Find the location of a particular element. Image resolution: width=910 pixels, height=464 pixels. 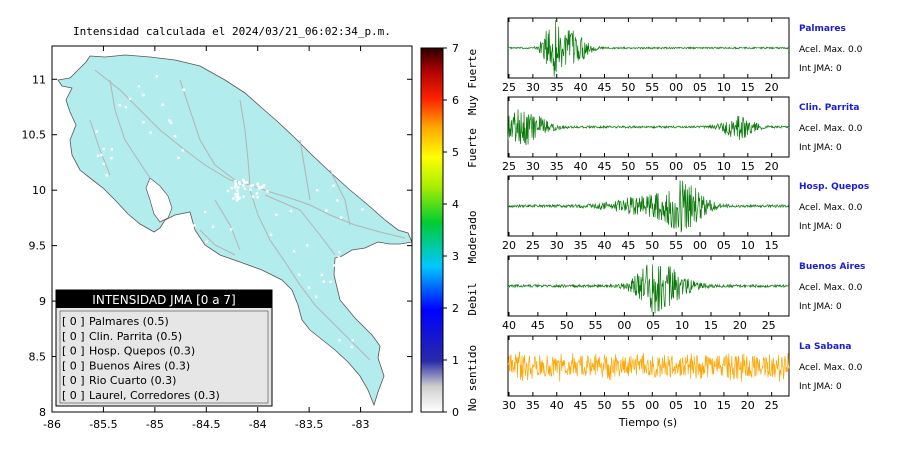

legend-header-bg is located at coordinates (164, 299).